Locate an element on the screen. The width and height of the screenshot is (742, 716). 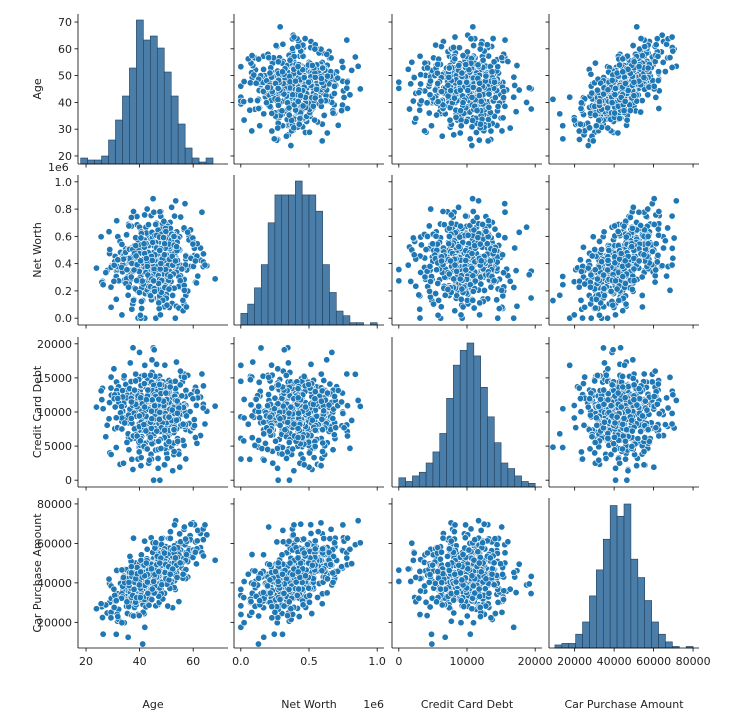
panel-credit-card-debt-vs-net-worth is located at coordinates (307, 414).